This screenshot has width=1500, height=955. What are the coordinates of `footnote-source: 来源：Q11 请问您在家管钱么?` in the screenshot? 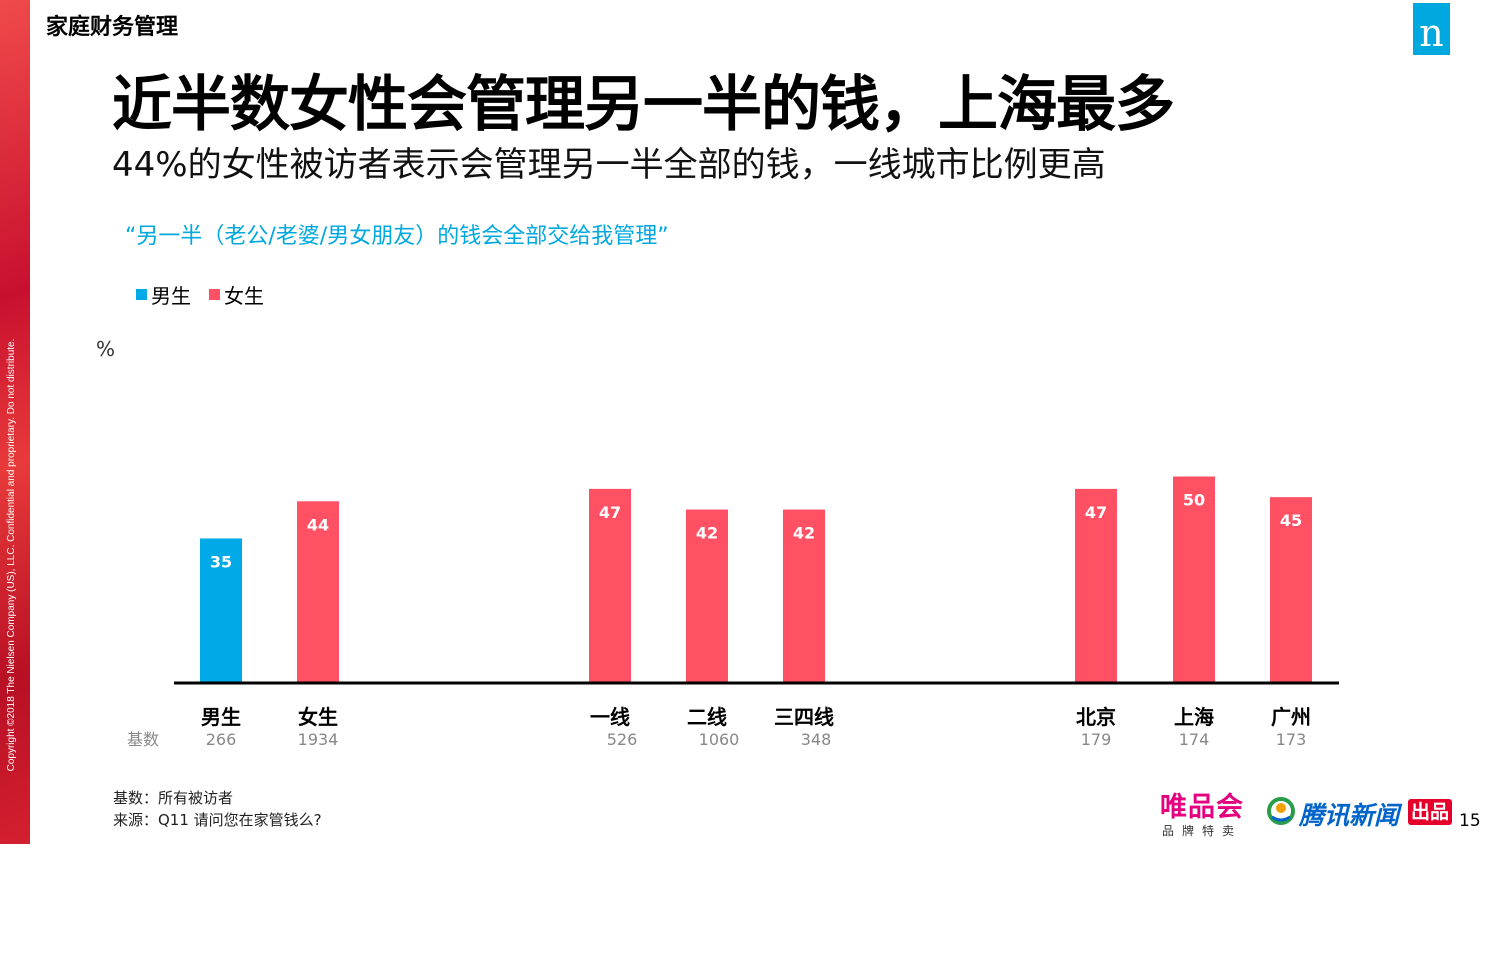 It's located at (217, 820).